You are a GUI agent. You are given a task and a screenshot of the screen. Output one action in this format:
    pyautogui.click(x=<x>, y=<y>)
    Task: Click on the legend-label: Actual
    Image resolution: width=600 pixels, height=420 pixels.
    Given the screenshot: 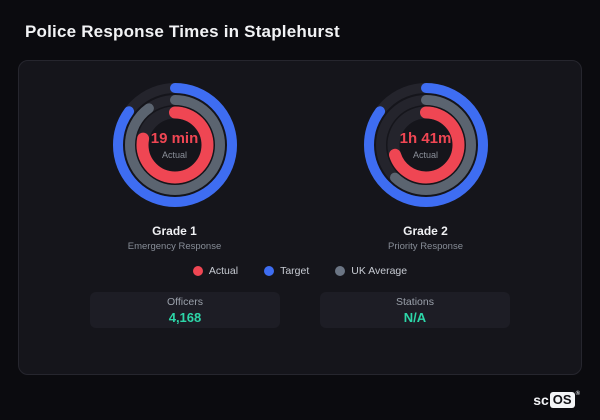 What is the action you would take?
    pyautogui.click(x=223, y=271)
    